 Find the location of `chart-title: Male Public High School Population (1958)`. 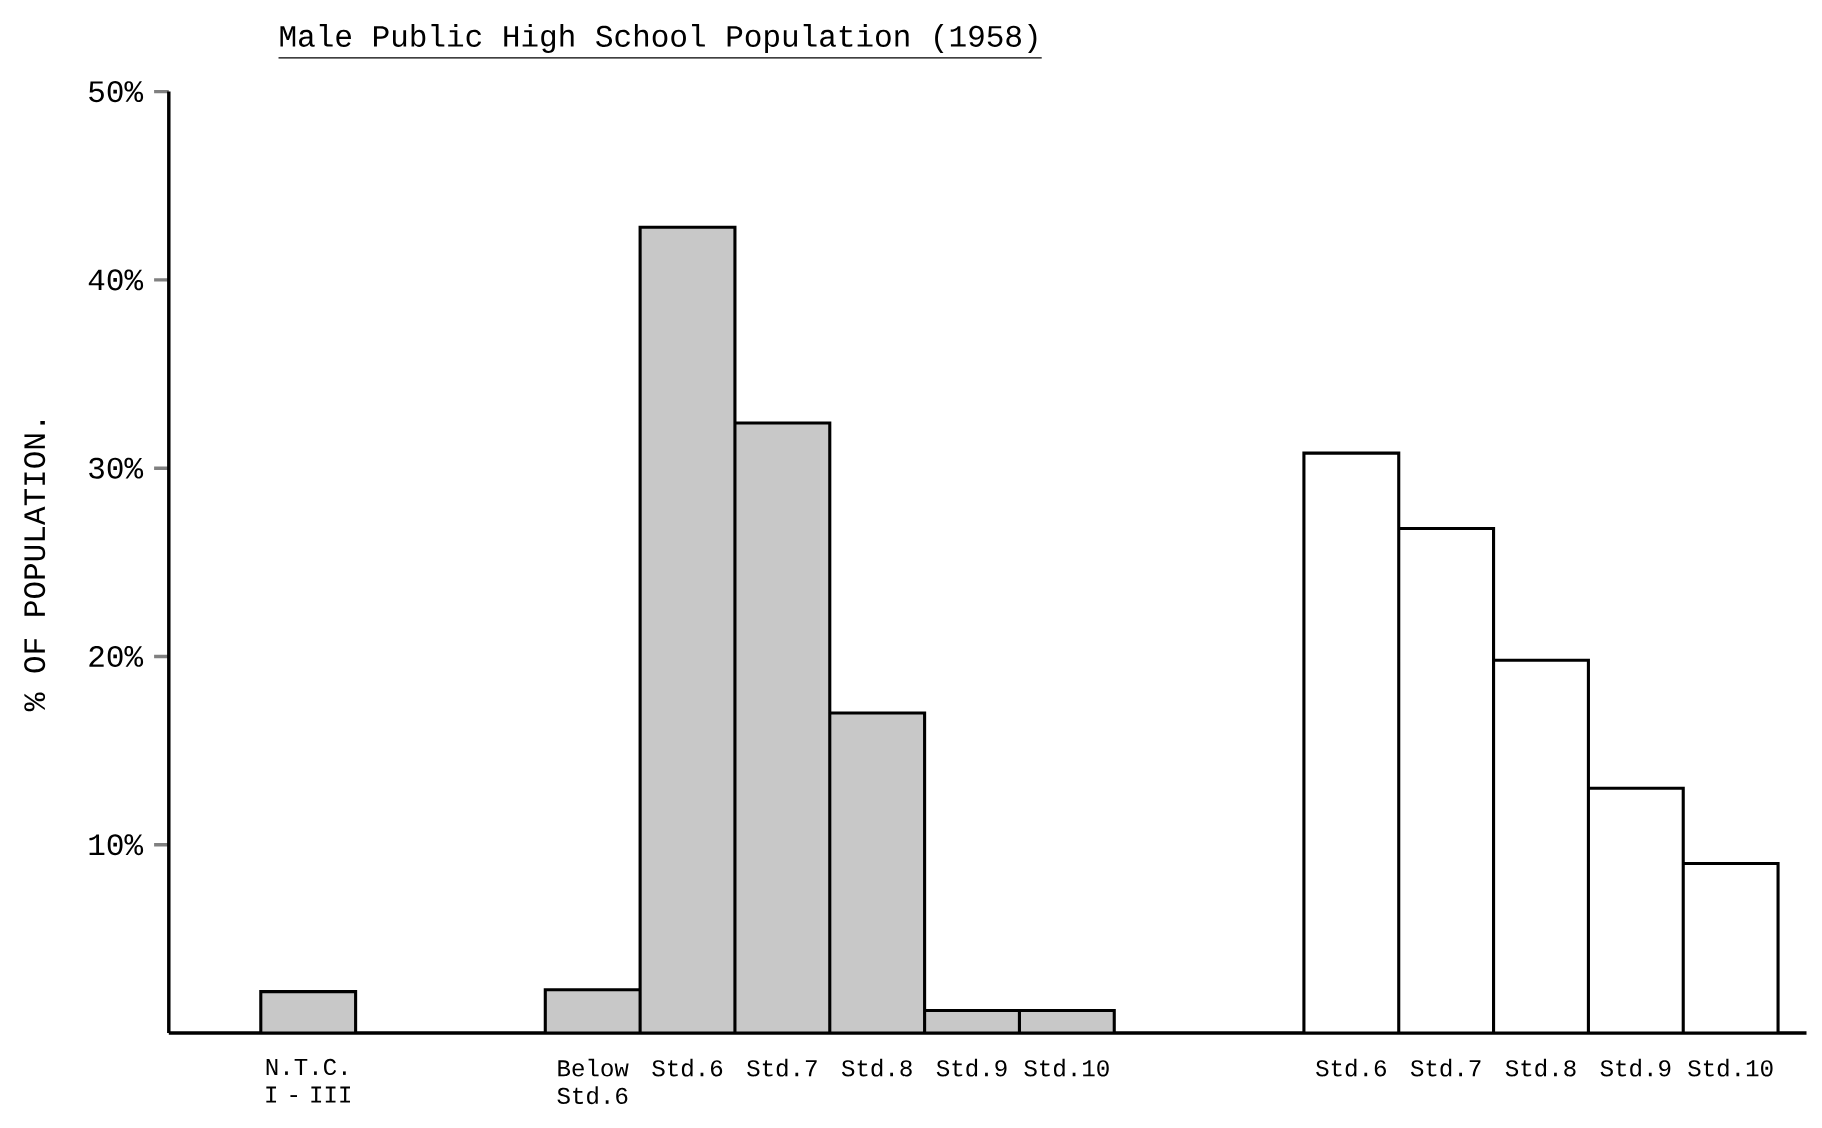

chart-title: Male Public High School Population (1958) is located at coordinates (658, 38).